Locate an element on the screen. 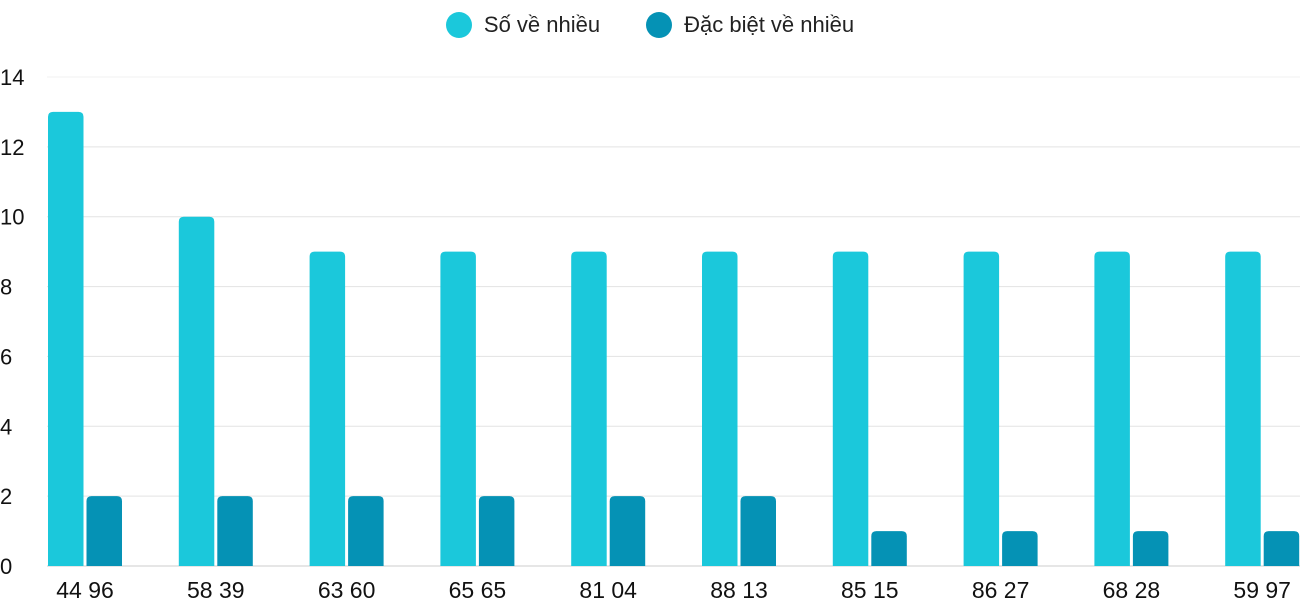 The width and height of the screenshot is (1300, 600). legend-item-series-2: Đặc biệt về nhiều is located at coordinates (750, 25).